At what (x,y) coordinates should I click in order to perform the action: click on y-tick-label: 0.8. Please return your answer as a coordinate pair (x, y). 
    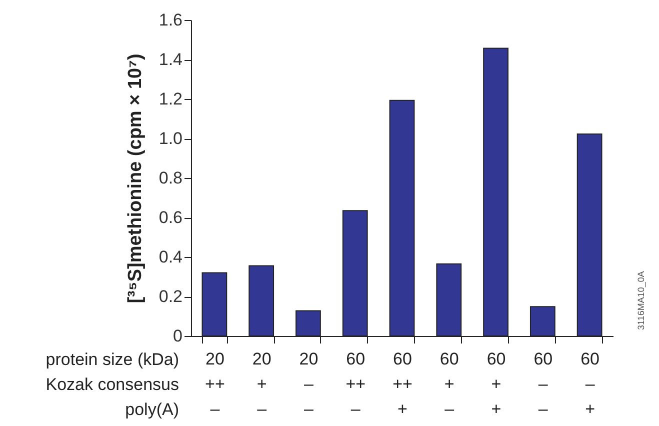
    Looking at the image, I should click on (170, 178).